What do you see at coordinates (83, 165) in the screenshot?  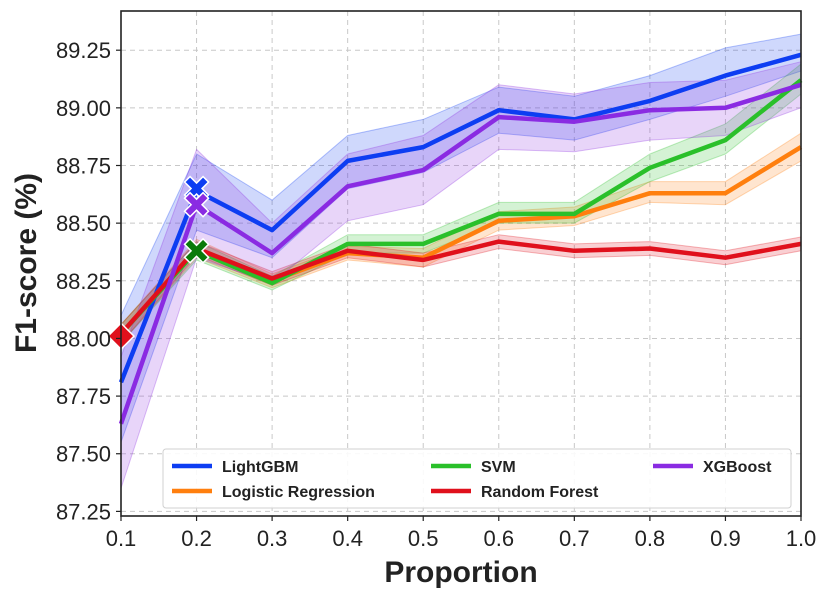 I see `y-tick-label: 88.75` at bounding box center [83, 165].